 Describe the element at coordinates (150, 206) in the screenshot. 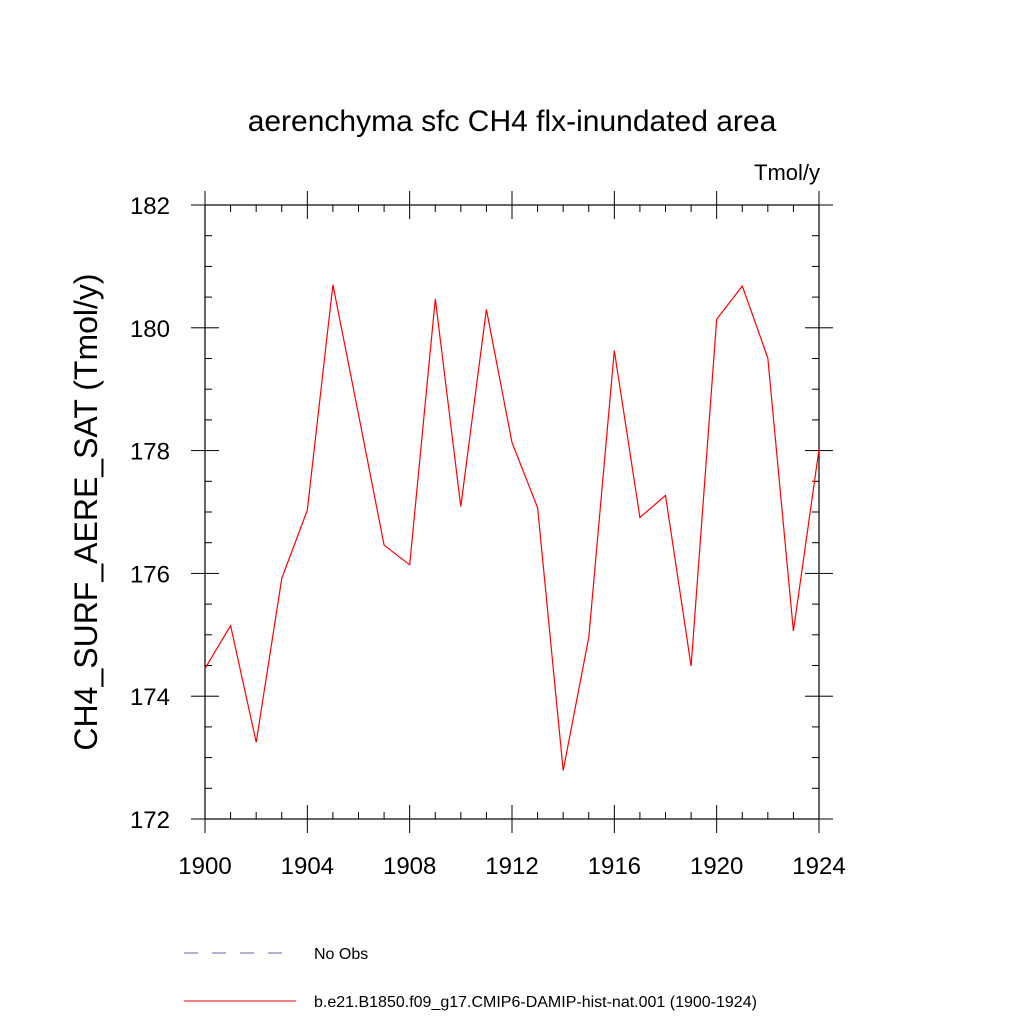

I see `y-tick-label: 182` at that location.